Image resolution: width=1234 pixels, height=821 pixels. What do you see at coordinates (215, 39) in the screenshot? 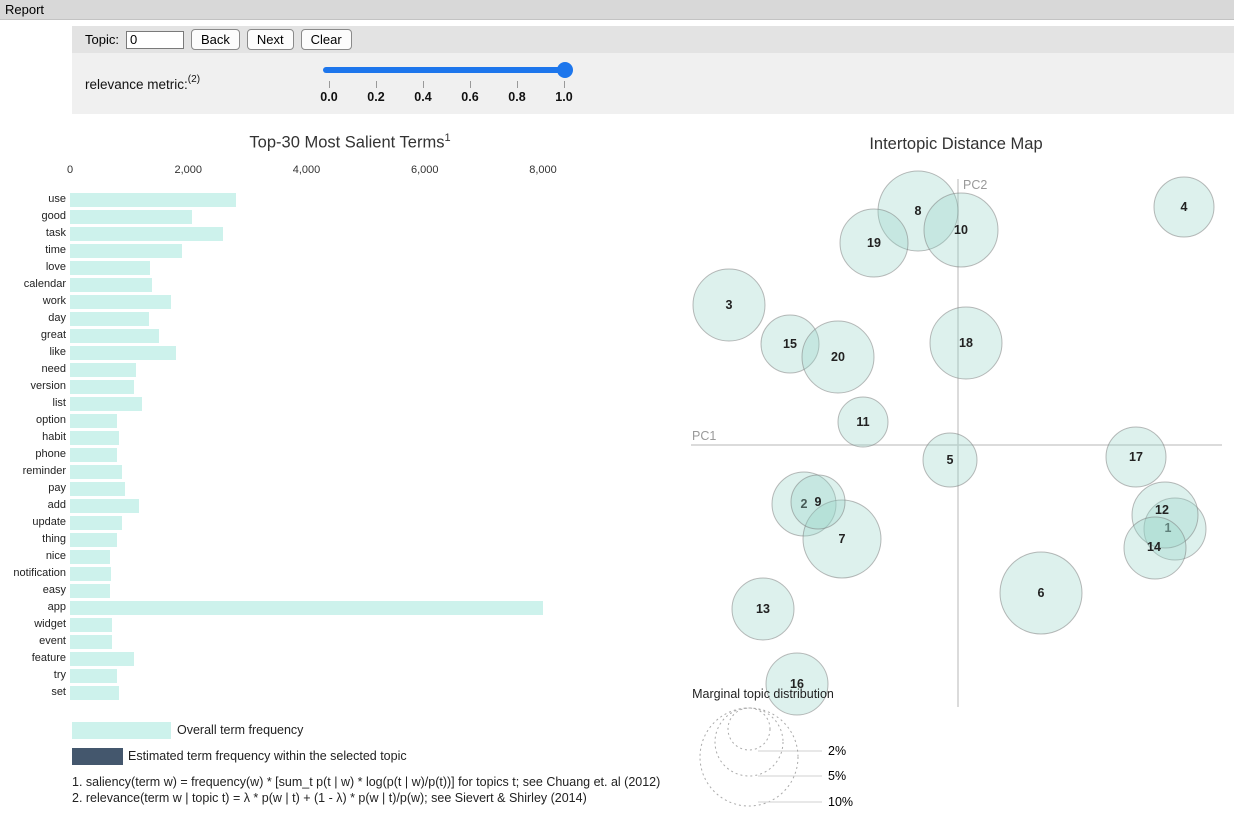
I see `back-button: Back` at bounding box center [215, 39].